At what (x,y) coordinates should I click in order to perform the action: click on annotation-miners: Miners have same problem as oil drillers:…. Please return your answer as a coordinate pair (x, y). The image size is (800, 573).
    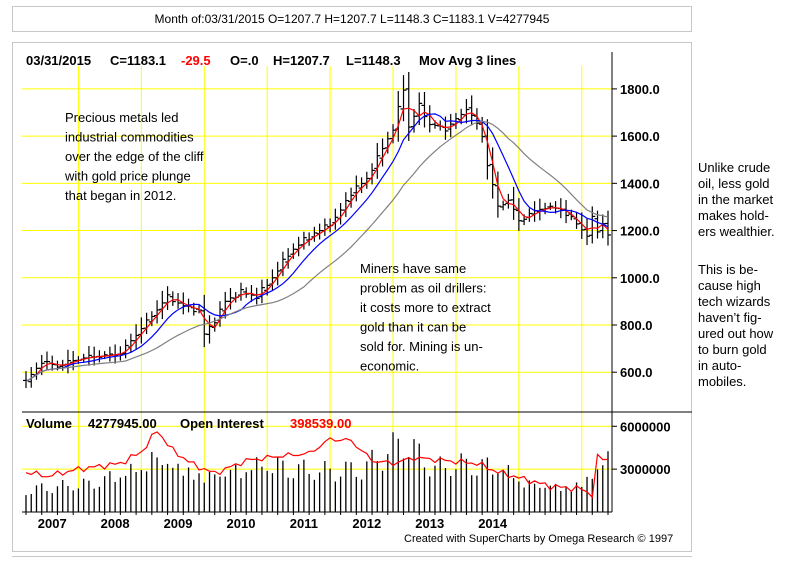
    Looking at the image, I should click on (425, 317).